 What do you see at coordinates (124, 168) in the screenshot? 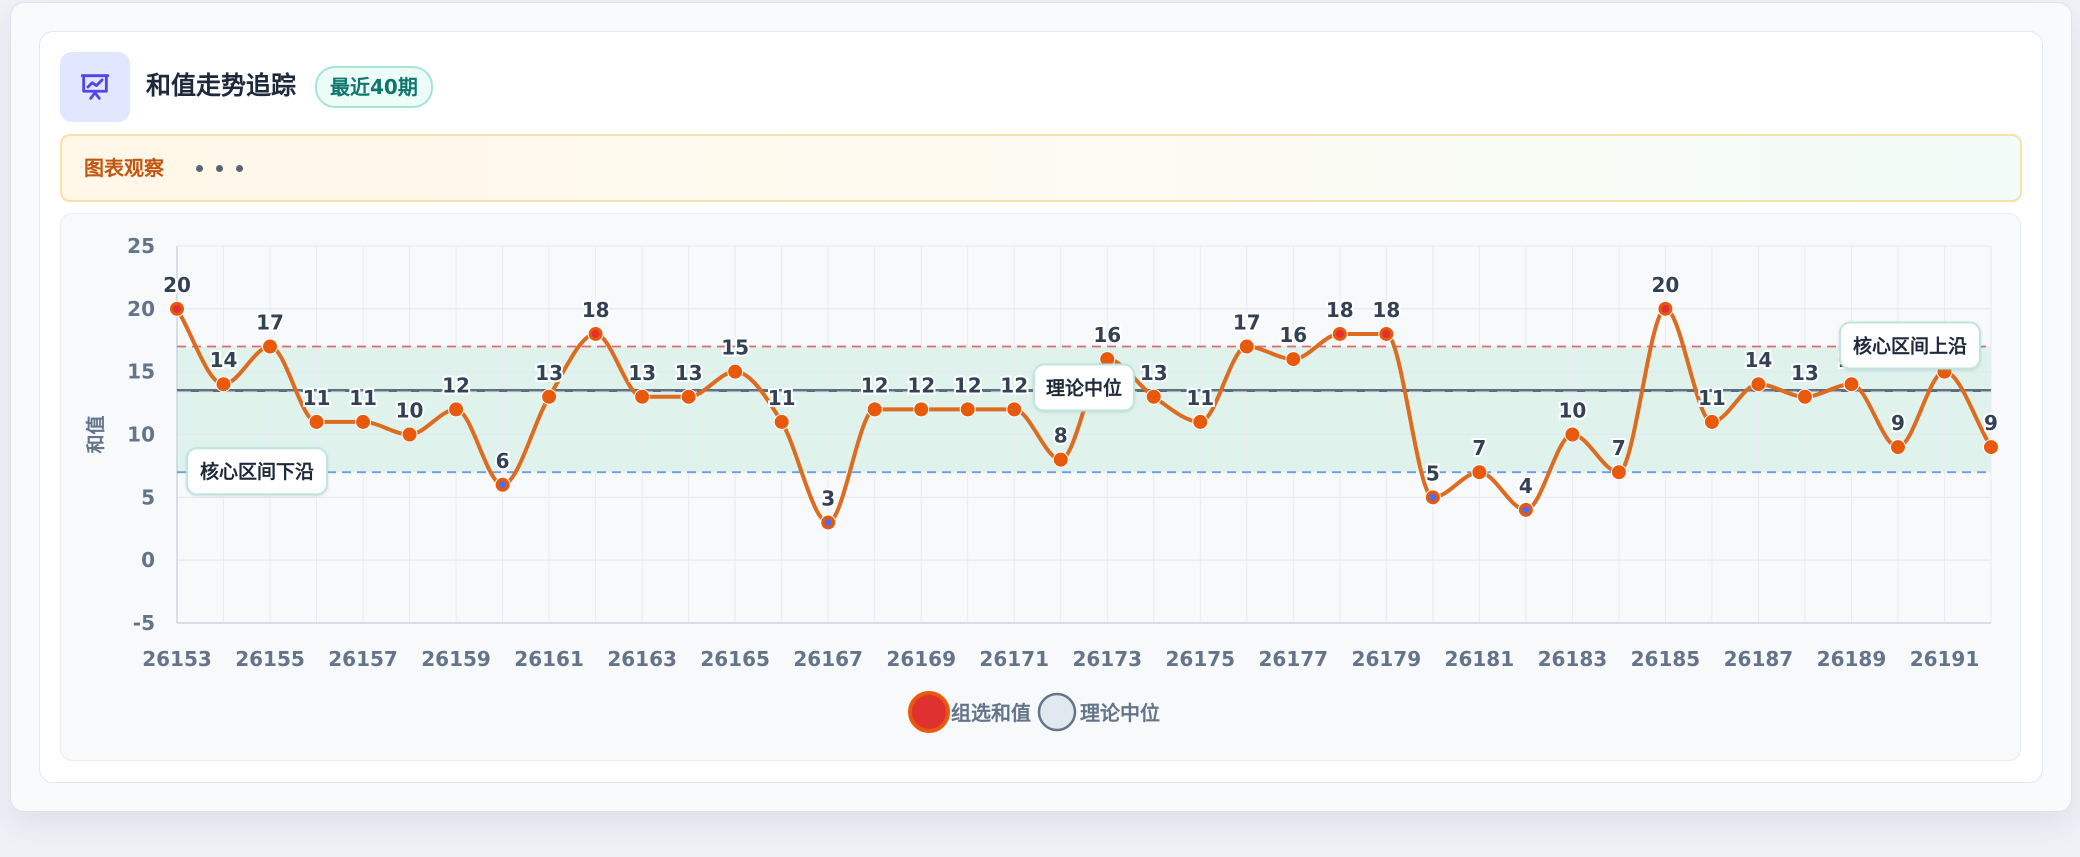
I see `observation-title: 图表观察` at bounding box center [124, 168].